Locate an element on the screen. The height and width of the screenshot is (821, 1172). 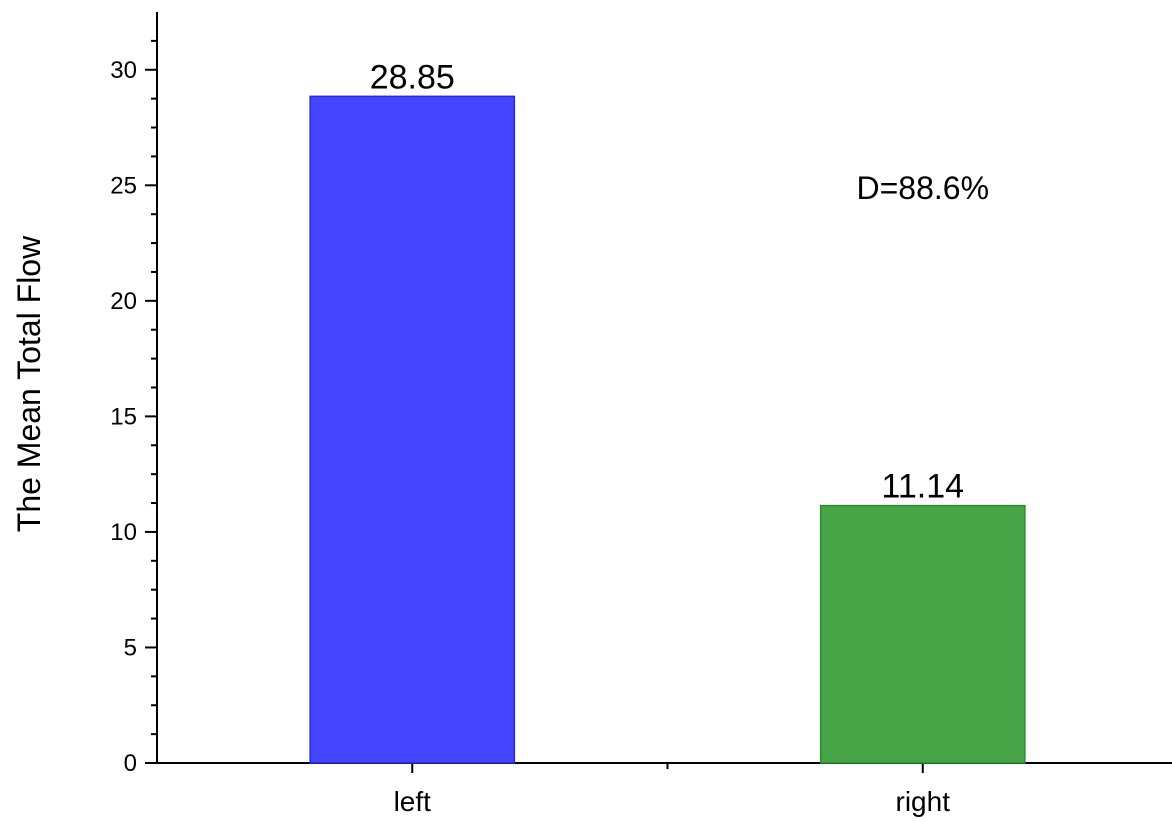
bar-left is located at coordinates (412, 429).